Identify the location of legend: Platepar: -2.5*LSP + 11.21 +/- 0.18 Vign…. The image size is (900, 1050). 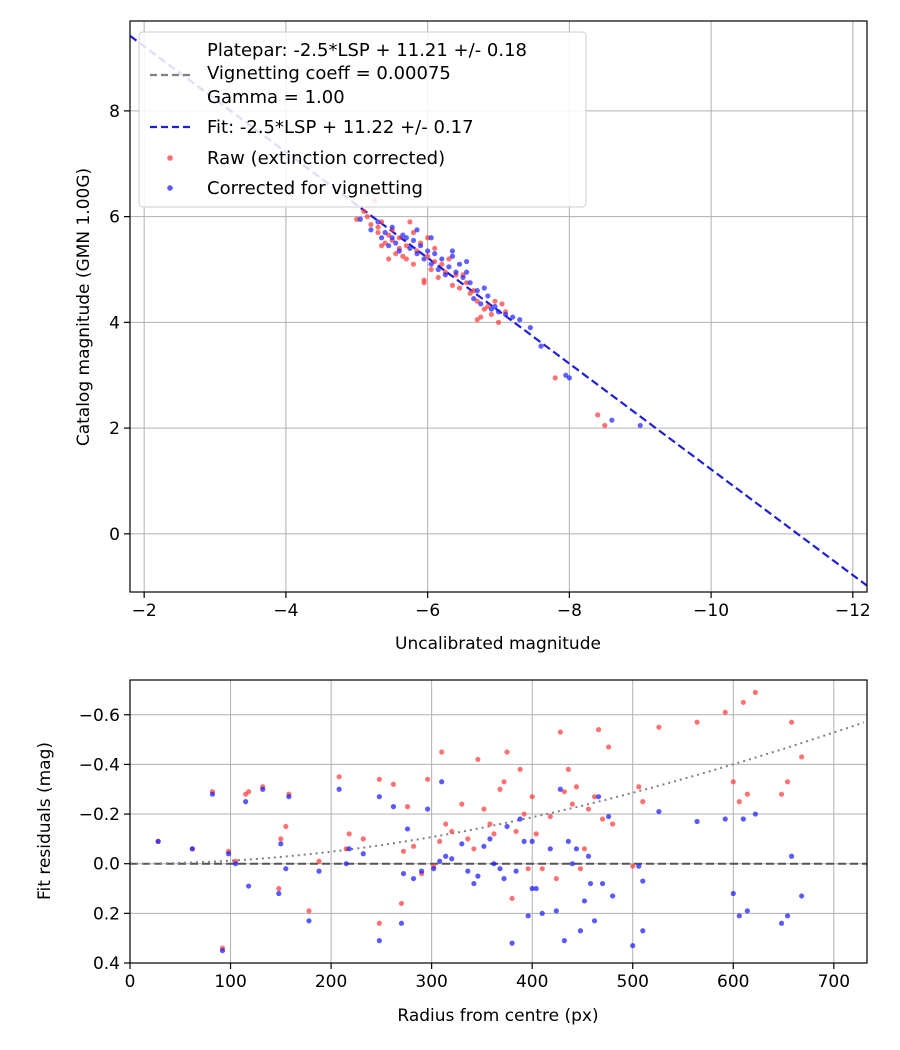
(362, 119).